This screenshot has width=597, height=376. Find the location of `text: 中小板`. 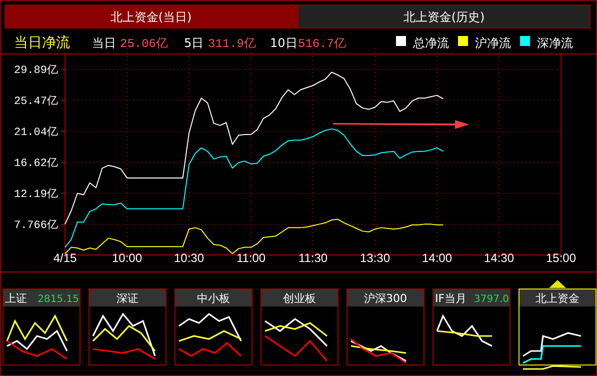

text: 中小板 is located at coordinates (213, 298).